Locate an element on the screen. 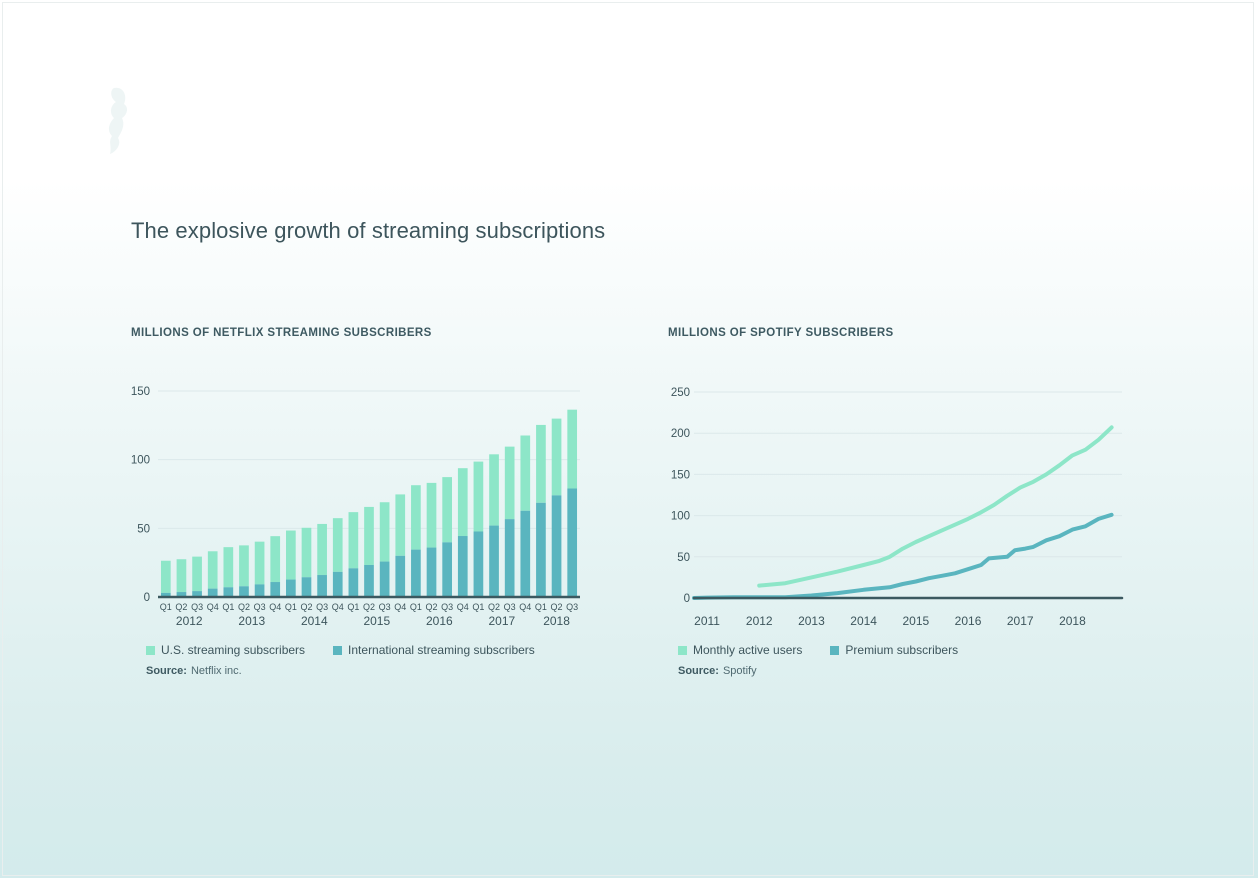 Image resolution: width=1258 pixels, height=878 pixels. spotify-legend: Monthly active users Premium subscribers is located at coordinates (832, 650).